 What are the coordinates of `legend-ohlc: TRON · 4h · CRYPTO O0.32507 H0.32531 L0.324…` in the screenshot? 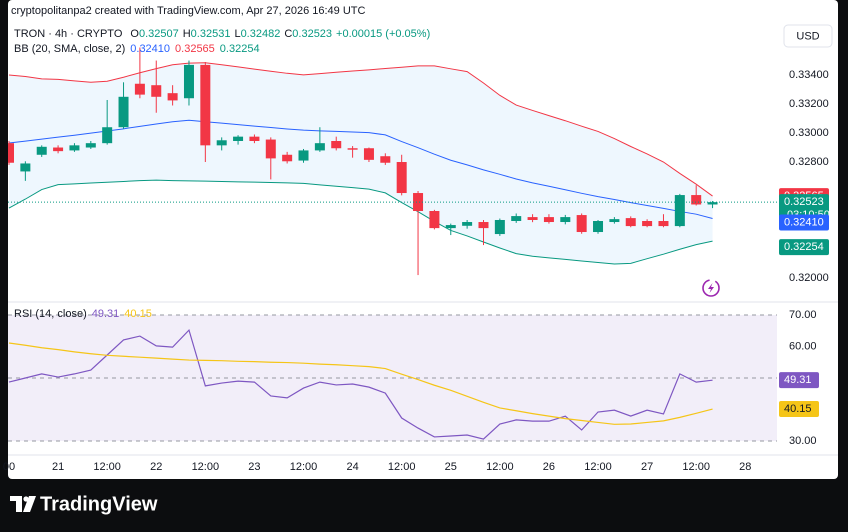 It's located at (222, 34).